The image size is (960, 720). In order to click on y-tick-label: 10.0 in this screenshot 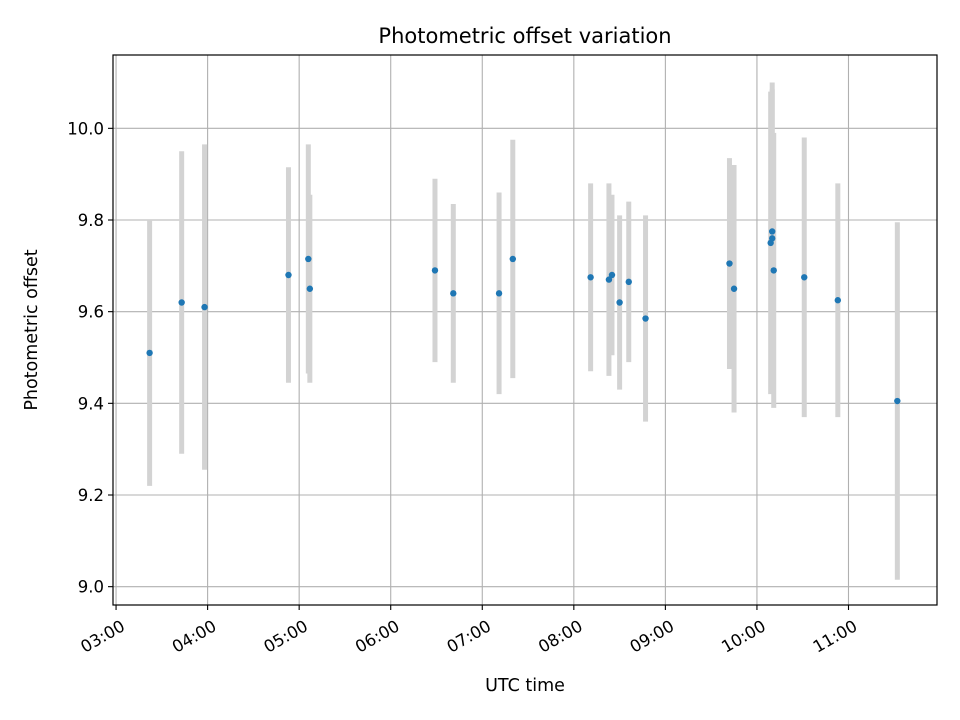, I will do `click(85, 128)`.